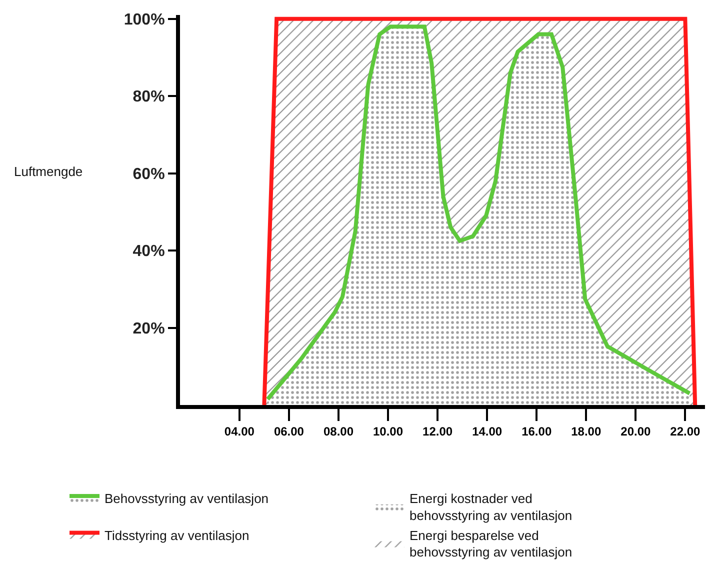 The width and height of the screenshot is (723, 579). I want to click on text: Energi kostnader ved behovsstyring av ventilasjon, so click(491, 507).